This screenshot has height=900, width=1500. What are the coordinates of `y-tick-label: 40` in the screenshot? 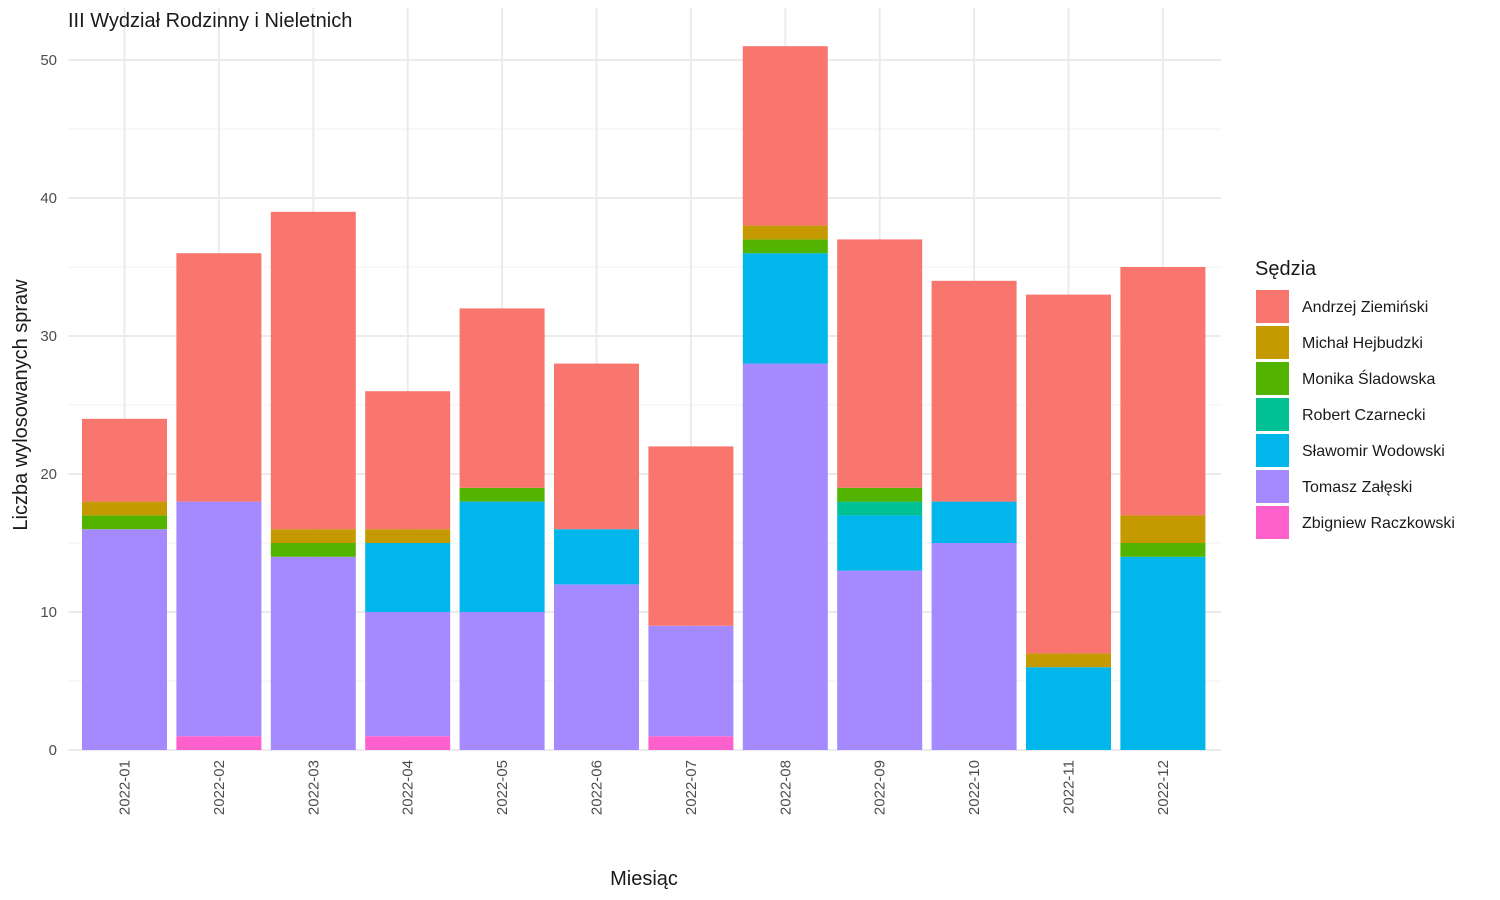 It's located at (48, 198).